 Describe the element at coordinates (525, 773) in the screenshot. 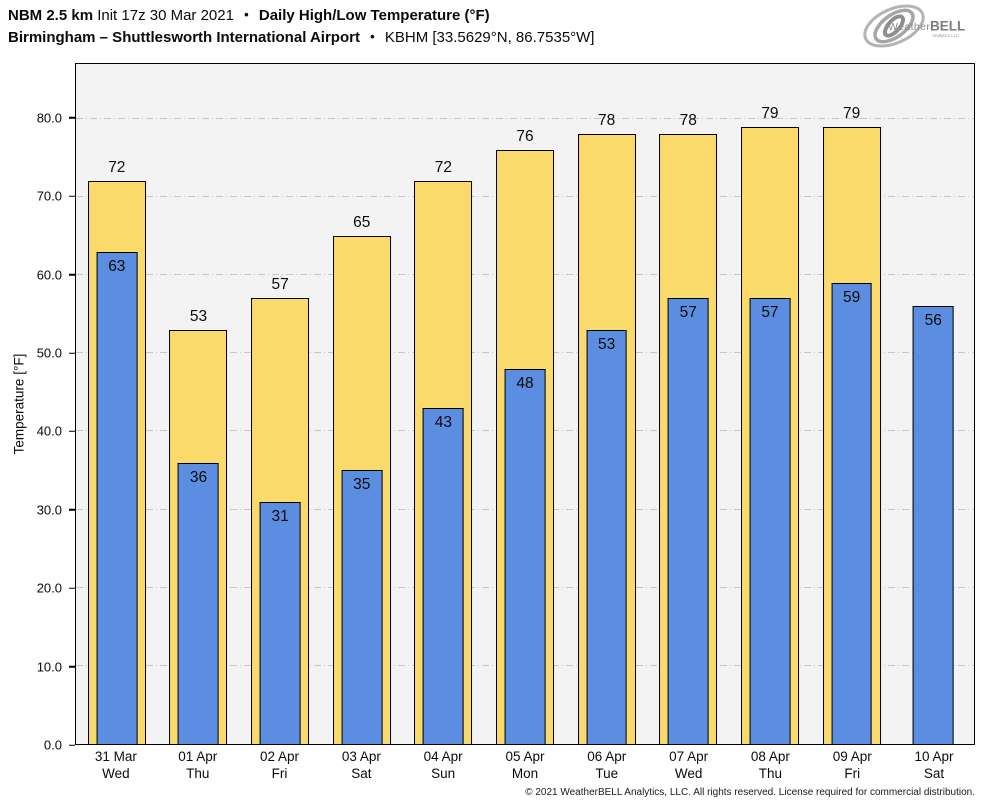

I see `x-tick-weekday: Mon` at that location.